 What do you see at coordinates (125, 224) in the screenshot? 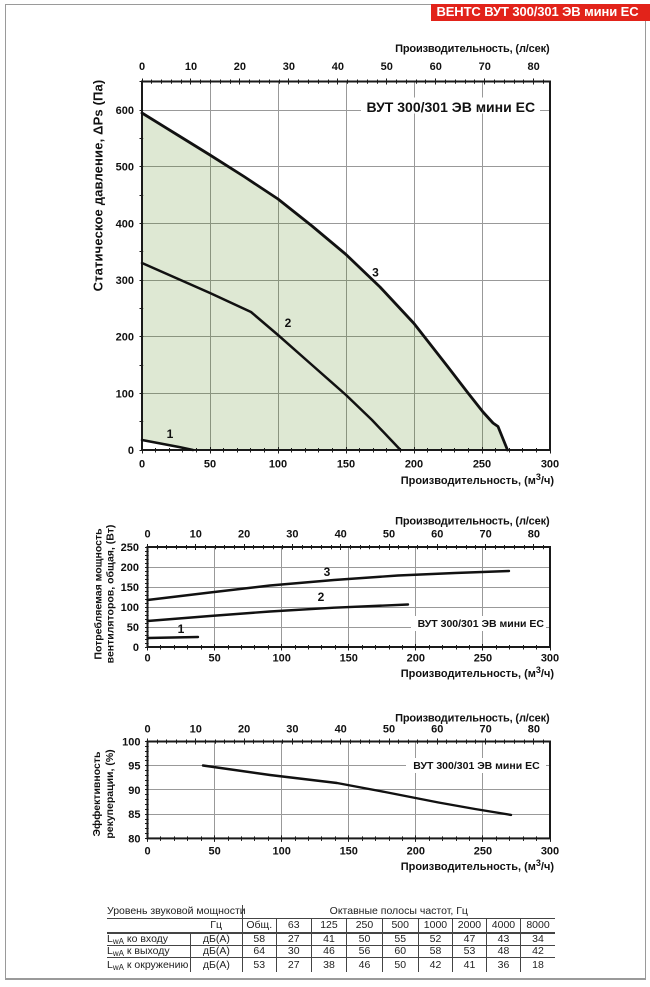
I see `svg-text: 400` at bounding box center [125, 224].